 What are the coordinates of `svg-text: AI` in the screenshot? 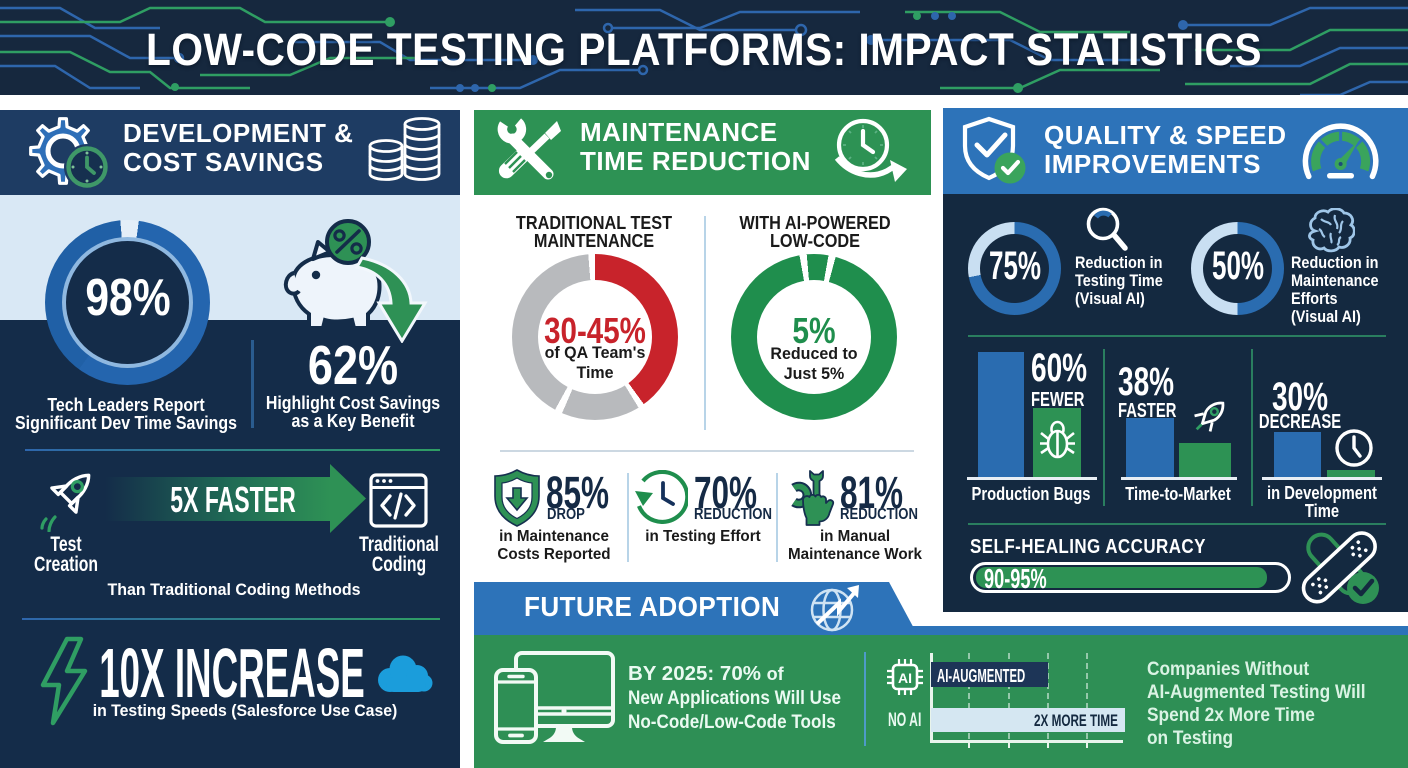 It's located at (905, 678).